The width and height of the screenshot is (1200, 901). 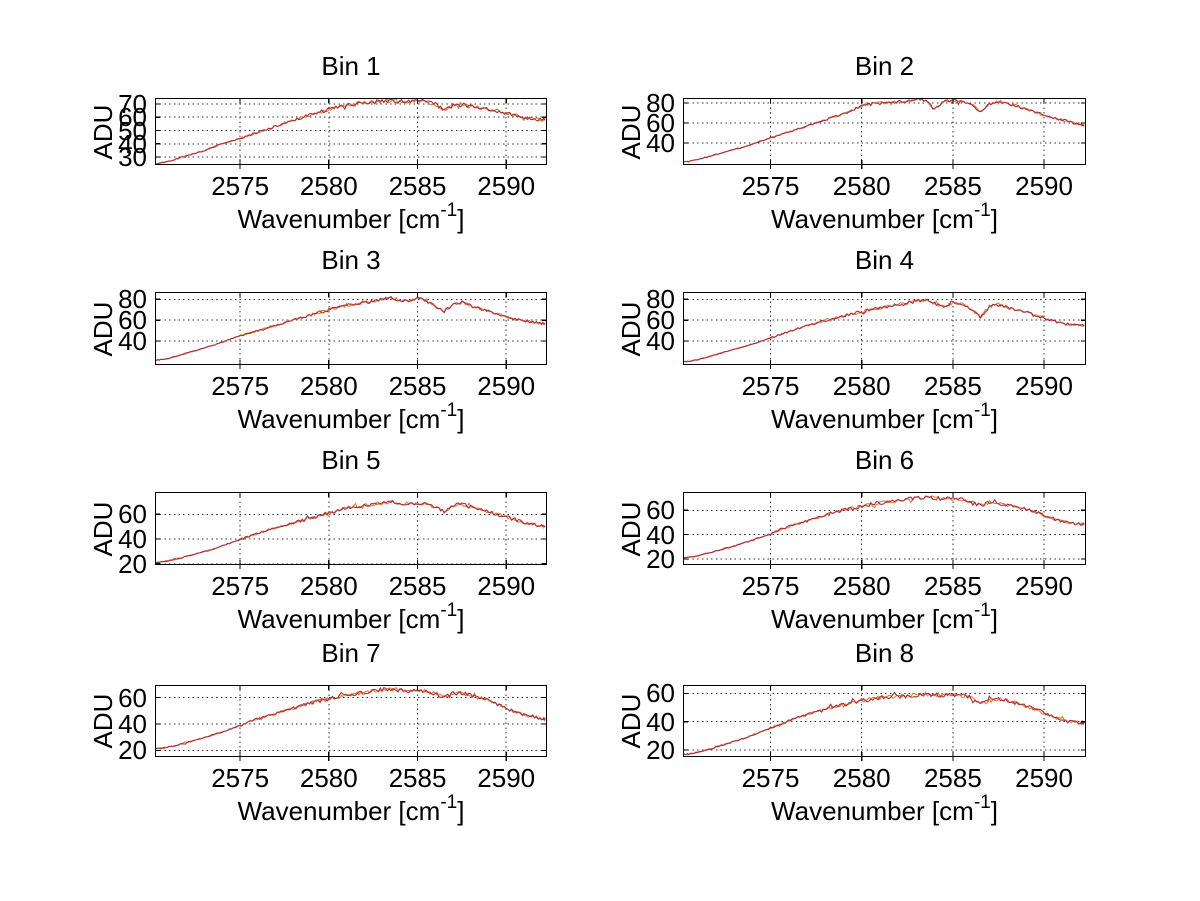 I want to click on x-tick-label-bin-6: 2575, so click(x=770, y=586).